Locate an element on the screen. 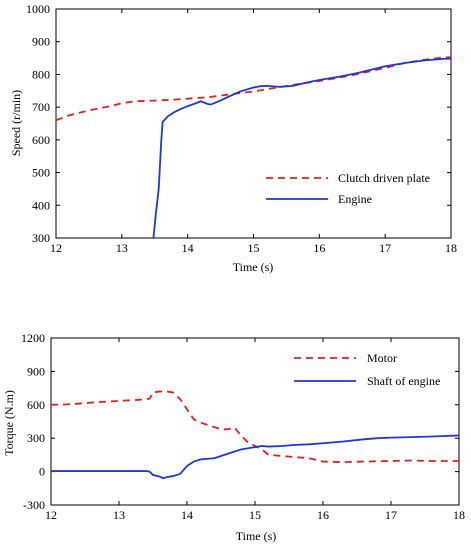 Image resolution: width=471 pixels, height=550 pixels. legend-label-engine: Engine is located at coordinates (355, 199).